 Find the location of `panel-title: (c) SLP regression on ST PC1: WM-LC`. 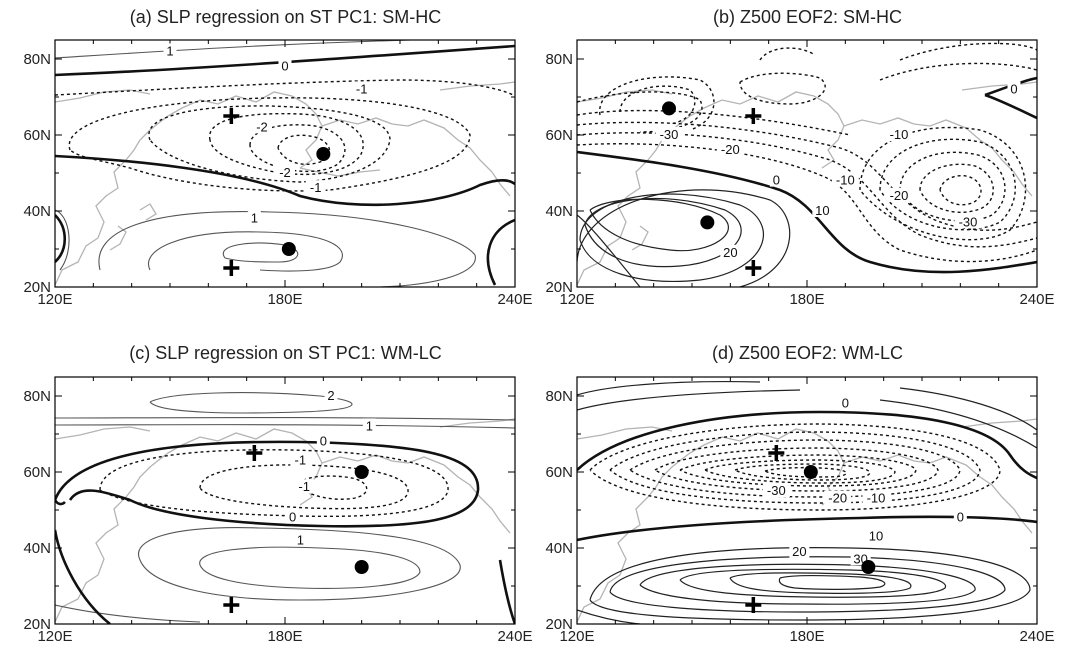

panel-title: (c) SLP regression on ST PC1: WM-LC is located at coordinates (285, 353).